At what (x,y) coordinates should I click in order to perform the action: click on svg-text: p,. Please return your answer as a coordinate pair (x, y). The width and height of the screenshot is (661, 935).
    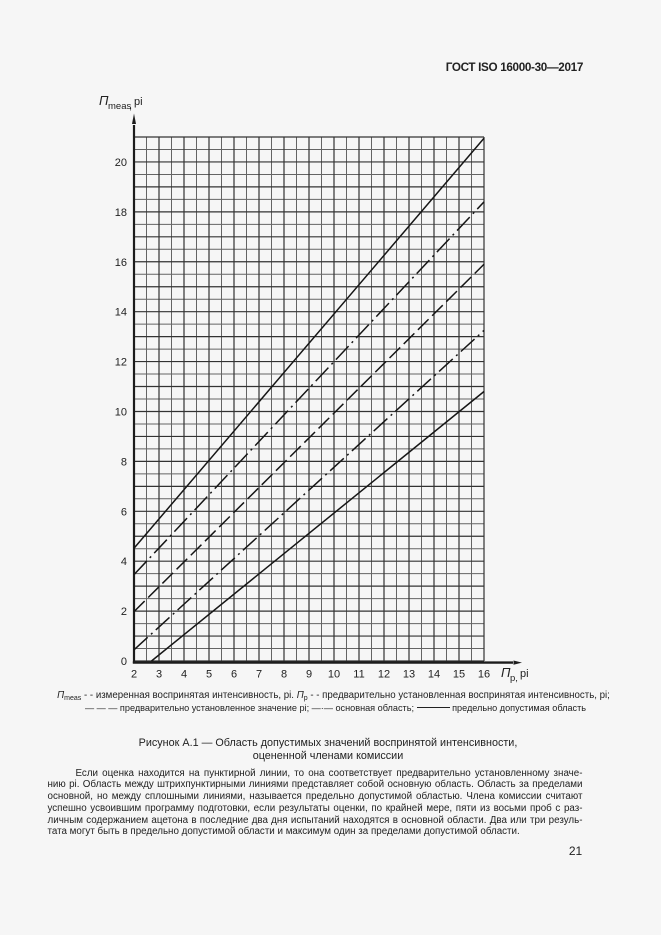
    Looking at the image, I should click on (514, 678).